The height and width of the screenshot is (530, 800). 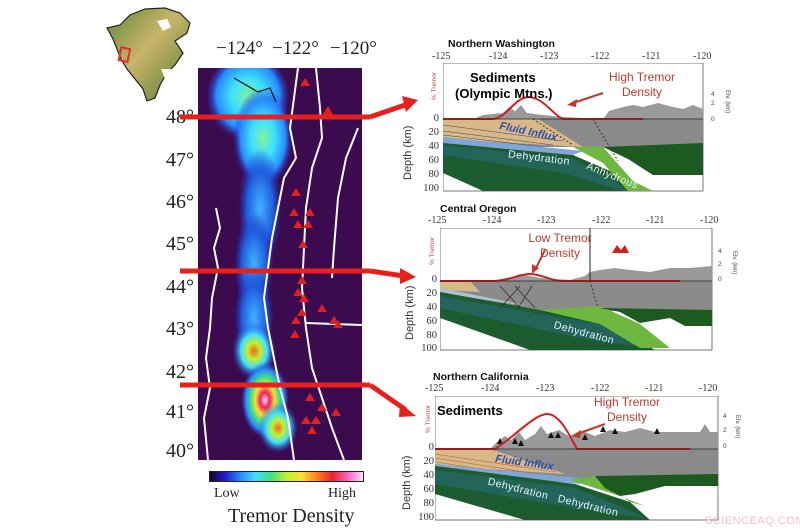 I want to click on watermark: SCIENCEAQ.COM, so click(x=752, y=521).